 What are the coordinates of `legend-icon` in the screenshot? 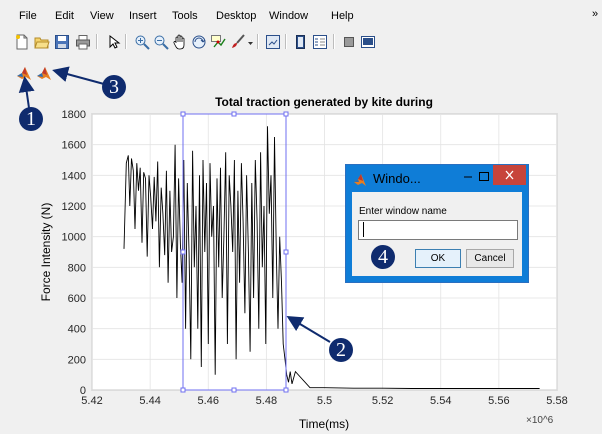 It's located at (320, 42).